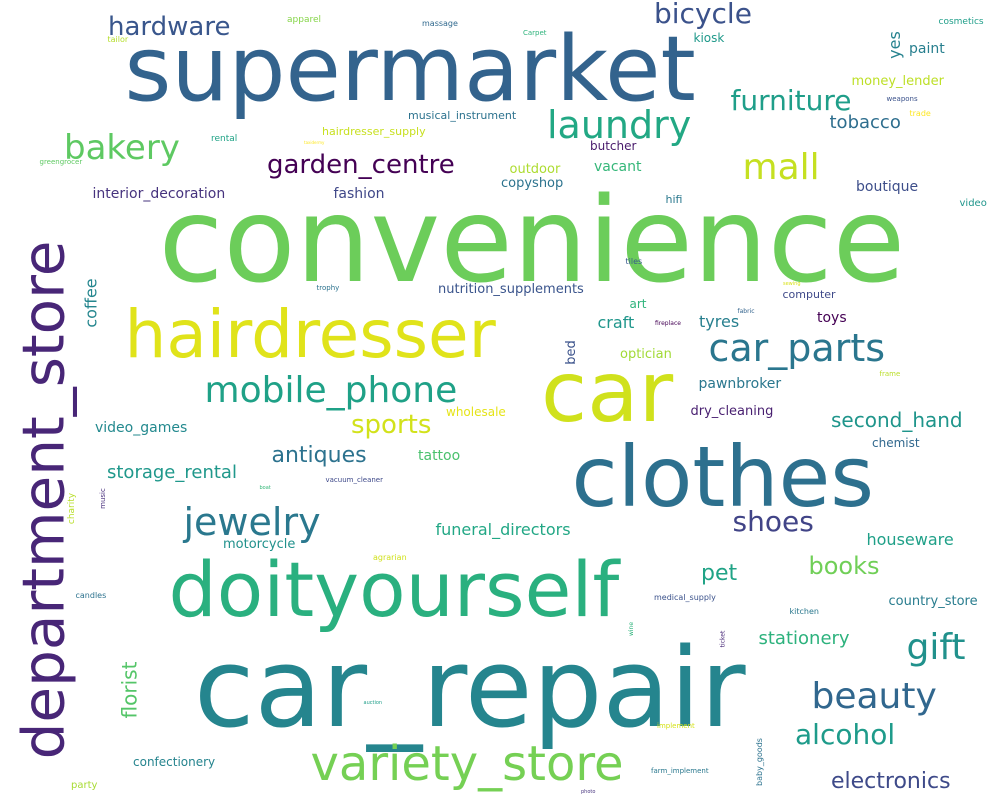 Image resolution: width=1000 pixels, height=800 pixels. I want to click on word-tobacco: tobacco, so click(865, 122).